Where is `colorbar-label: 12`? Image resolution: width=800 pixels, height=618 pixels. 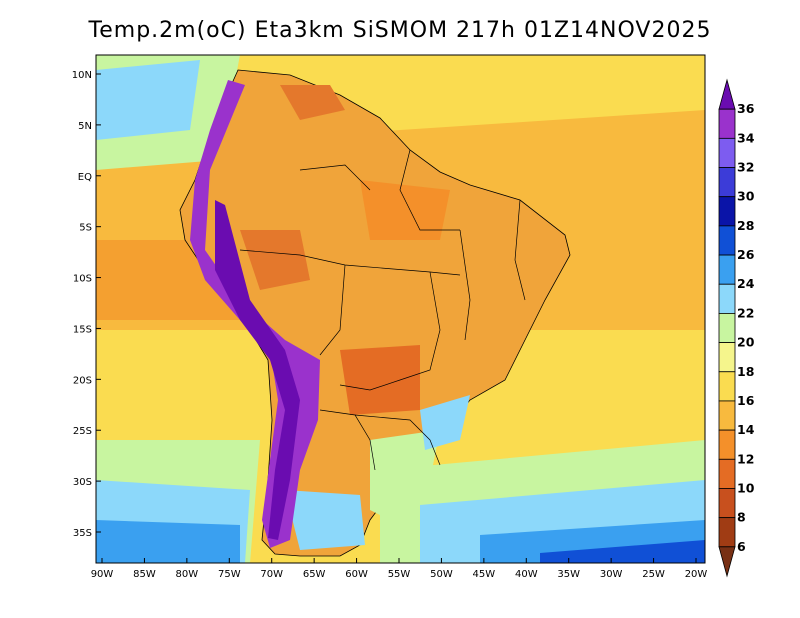 colorbar-label: 12 is located at coordinates (745, 458).